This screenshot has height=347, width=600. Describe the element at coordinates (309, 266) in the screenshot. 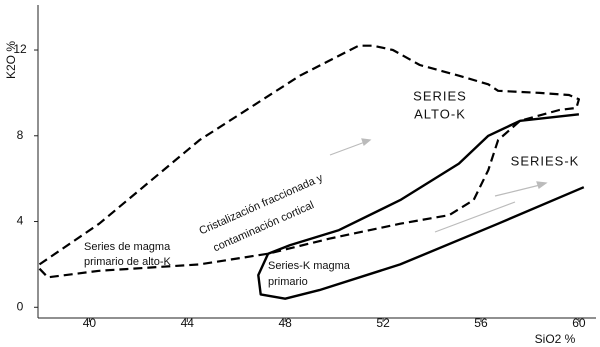

I see `annotation: Series-K magma` at that location.